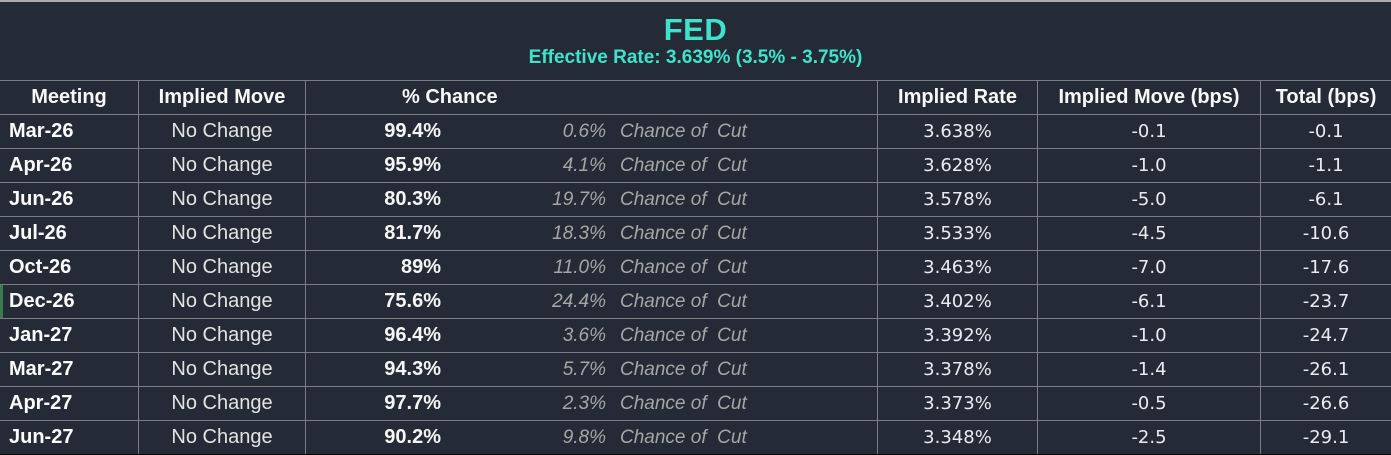  Describe the element at coordinates (695, 58) in the screenshot. I see `effective-rate-subtitle: Effective Rate: 3.639% (3.5% - 3.75%)` at that location.